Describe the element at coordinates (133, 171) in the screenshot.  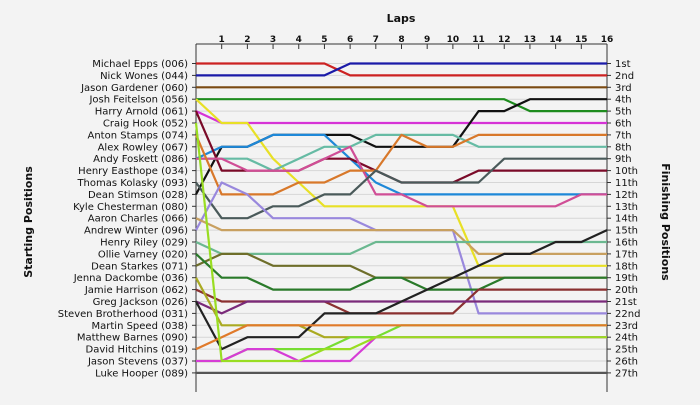
I see `starting-position-label: Henry Easthope (034)` at that location.